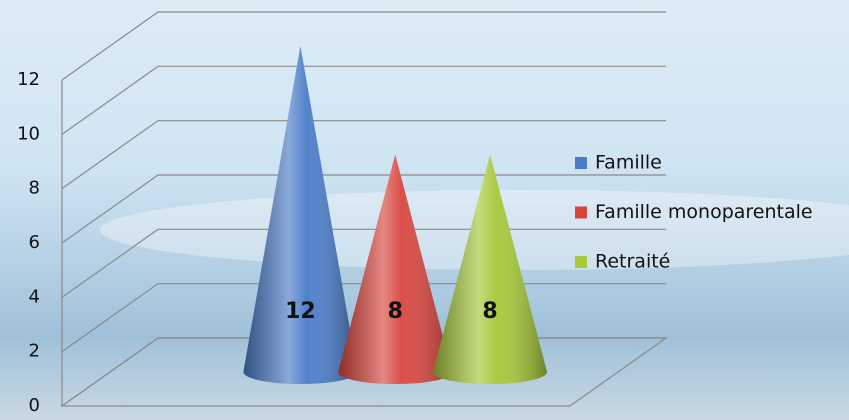 Image resolution: width=849 pixels, height=420 pixels. What do you see at coordinates (34, 405) in the screenshot?
I see `y-tick-label: 0` at bounding box center [34, 405].